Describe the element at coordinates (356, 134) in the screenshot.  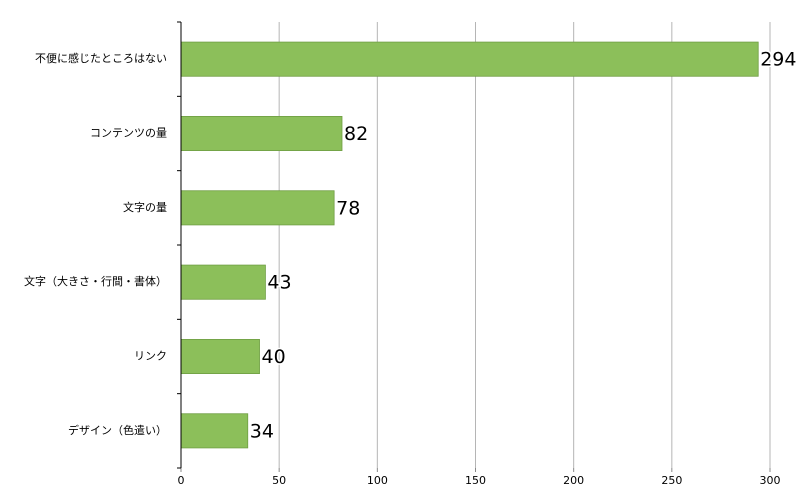
I see `data-label: 82` at that location.